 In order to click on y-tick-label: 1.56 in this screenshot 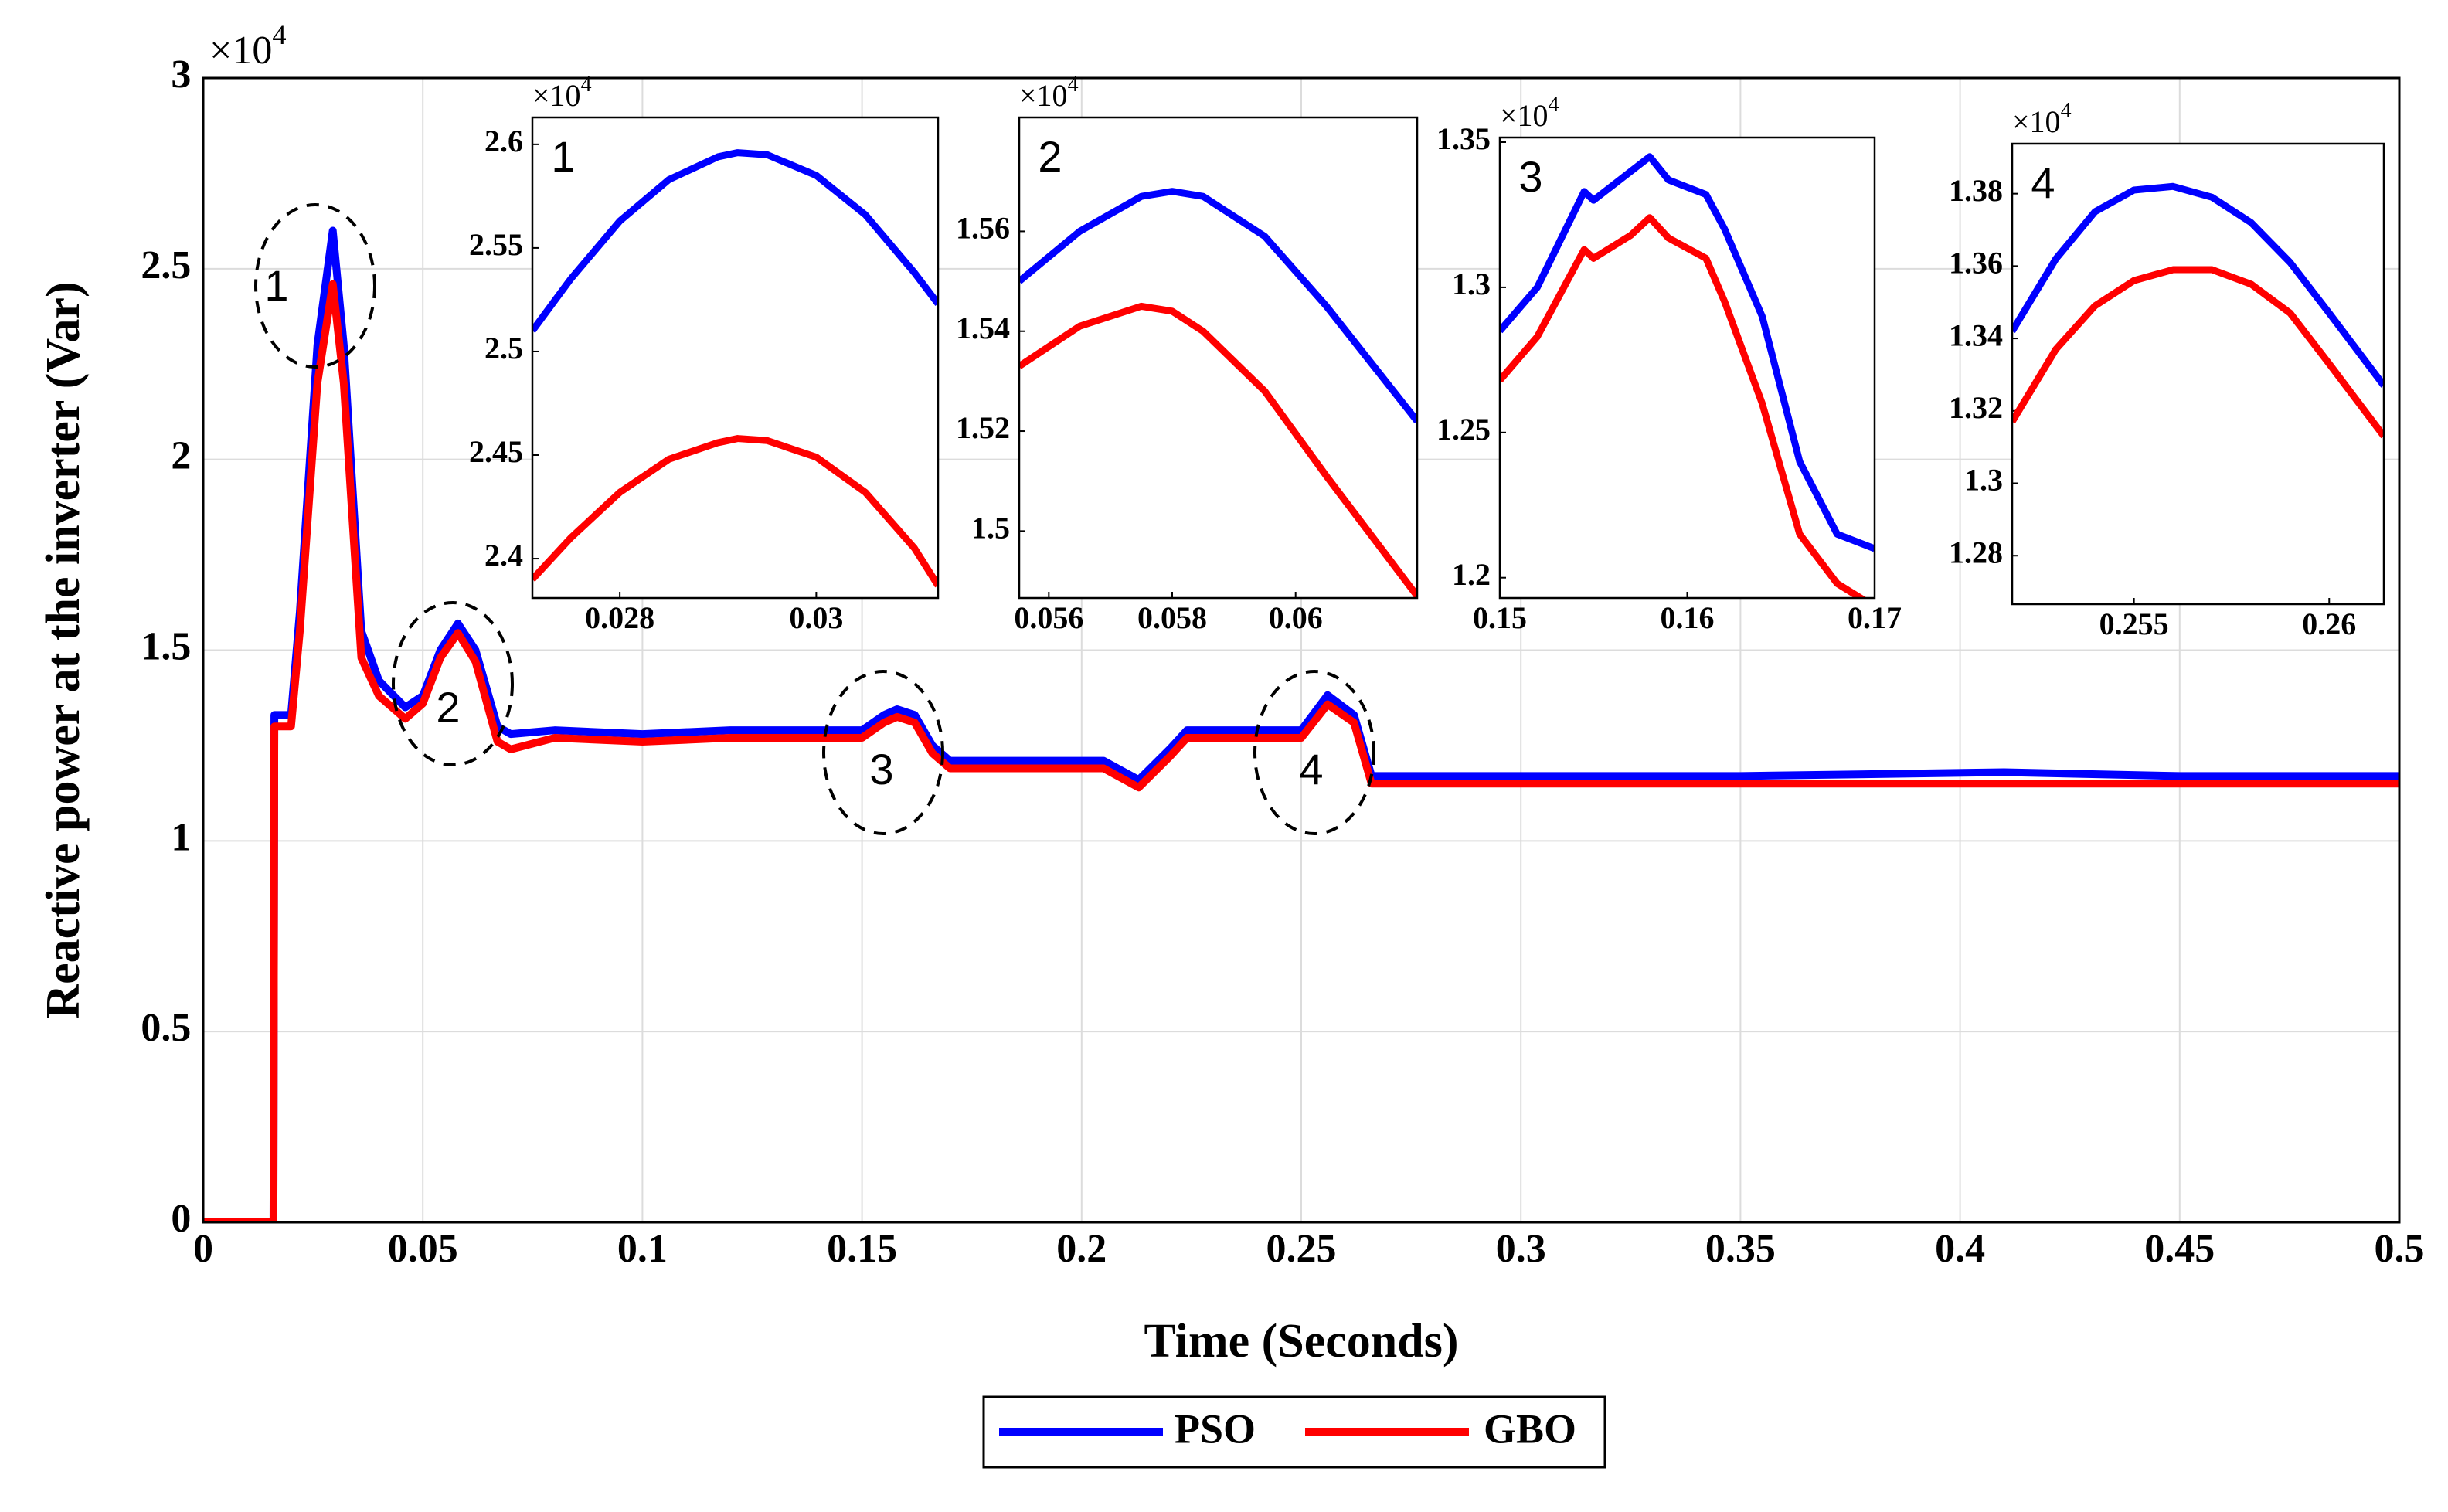, I will do `click(983, 228)`.